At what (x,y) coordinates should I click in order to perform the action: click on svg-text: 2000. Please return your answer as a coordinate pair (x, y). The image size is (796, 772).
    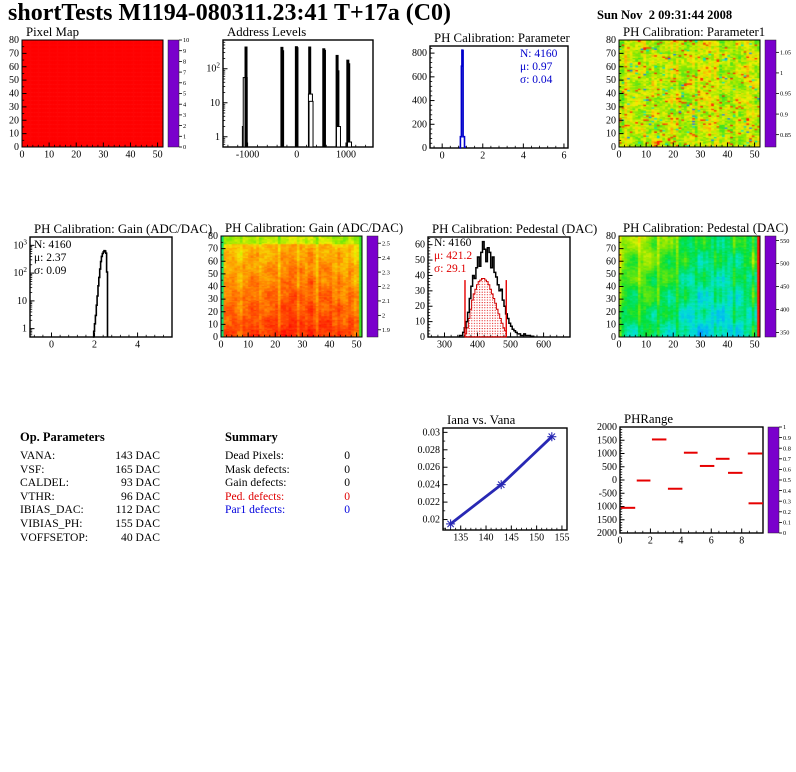
    Looking at the image, I should click on (607, 427).